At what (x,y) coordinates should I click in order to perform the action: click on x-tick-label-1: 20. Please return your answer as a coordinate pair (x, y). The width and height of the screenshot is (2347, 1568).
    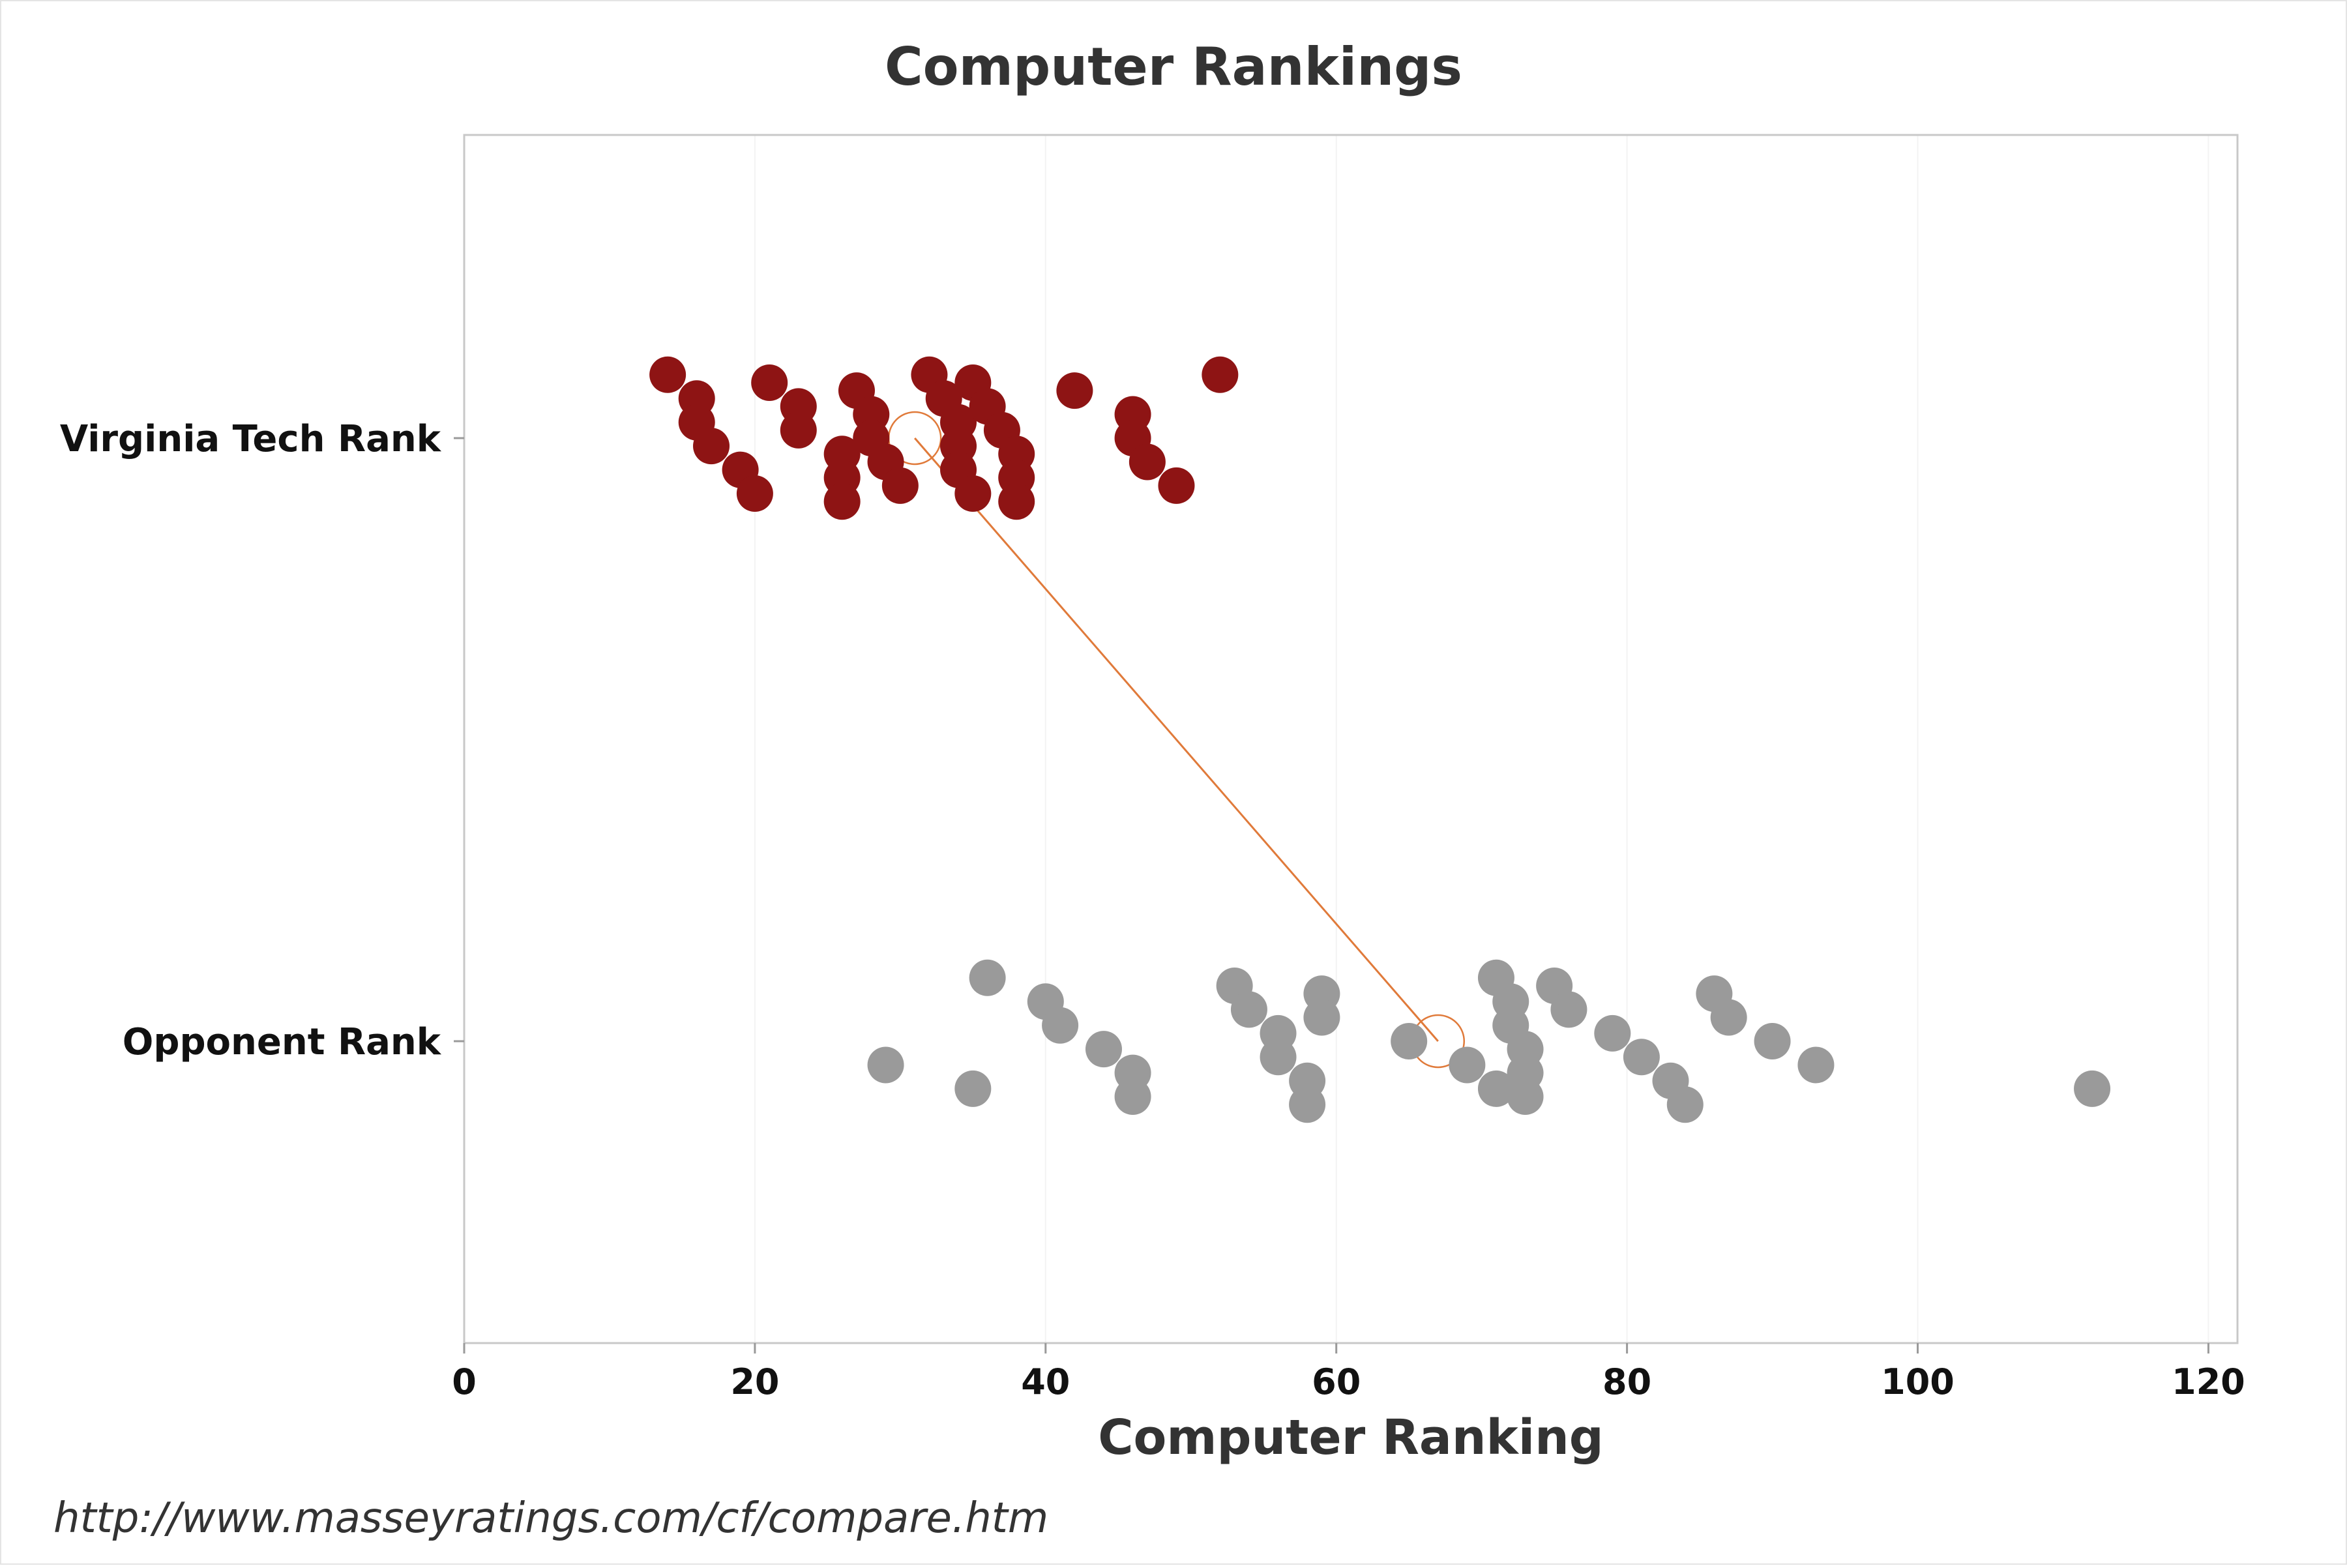
    Looking at the image, I should click on (754, 1381).